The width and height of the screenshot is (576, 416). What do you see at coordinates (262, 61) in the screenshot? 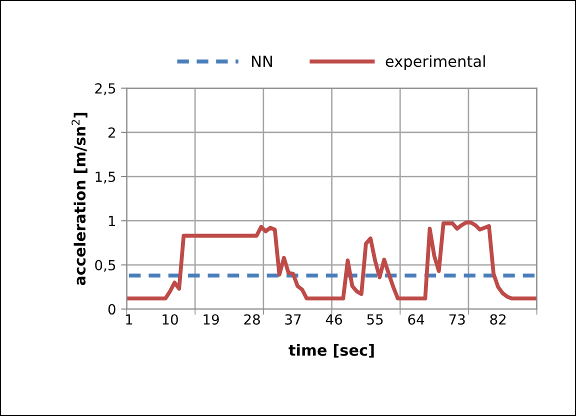
I see `legend-label: NN` at bounding box center [262, 61].